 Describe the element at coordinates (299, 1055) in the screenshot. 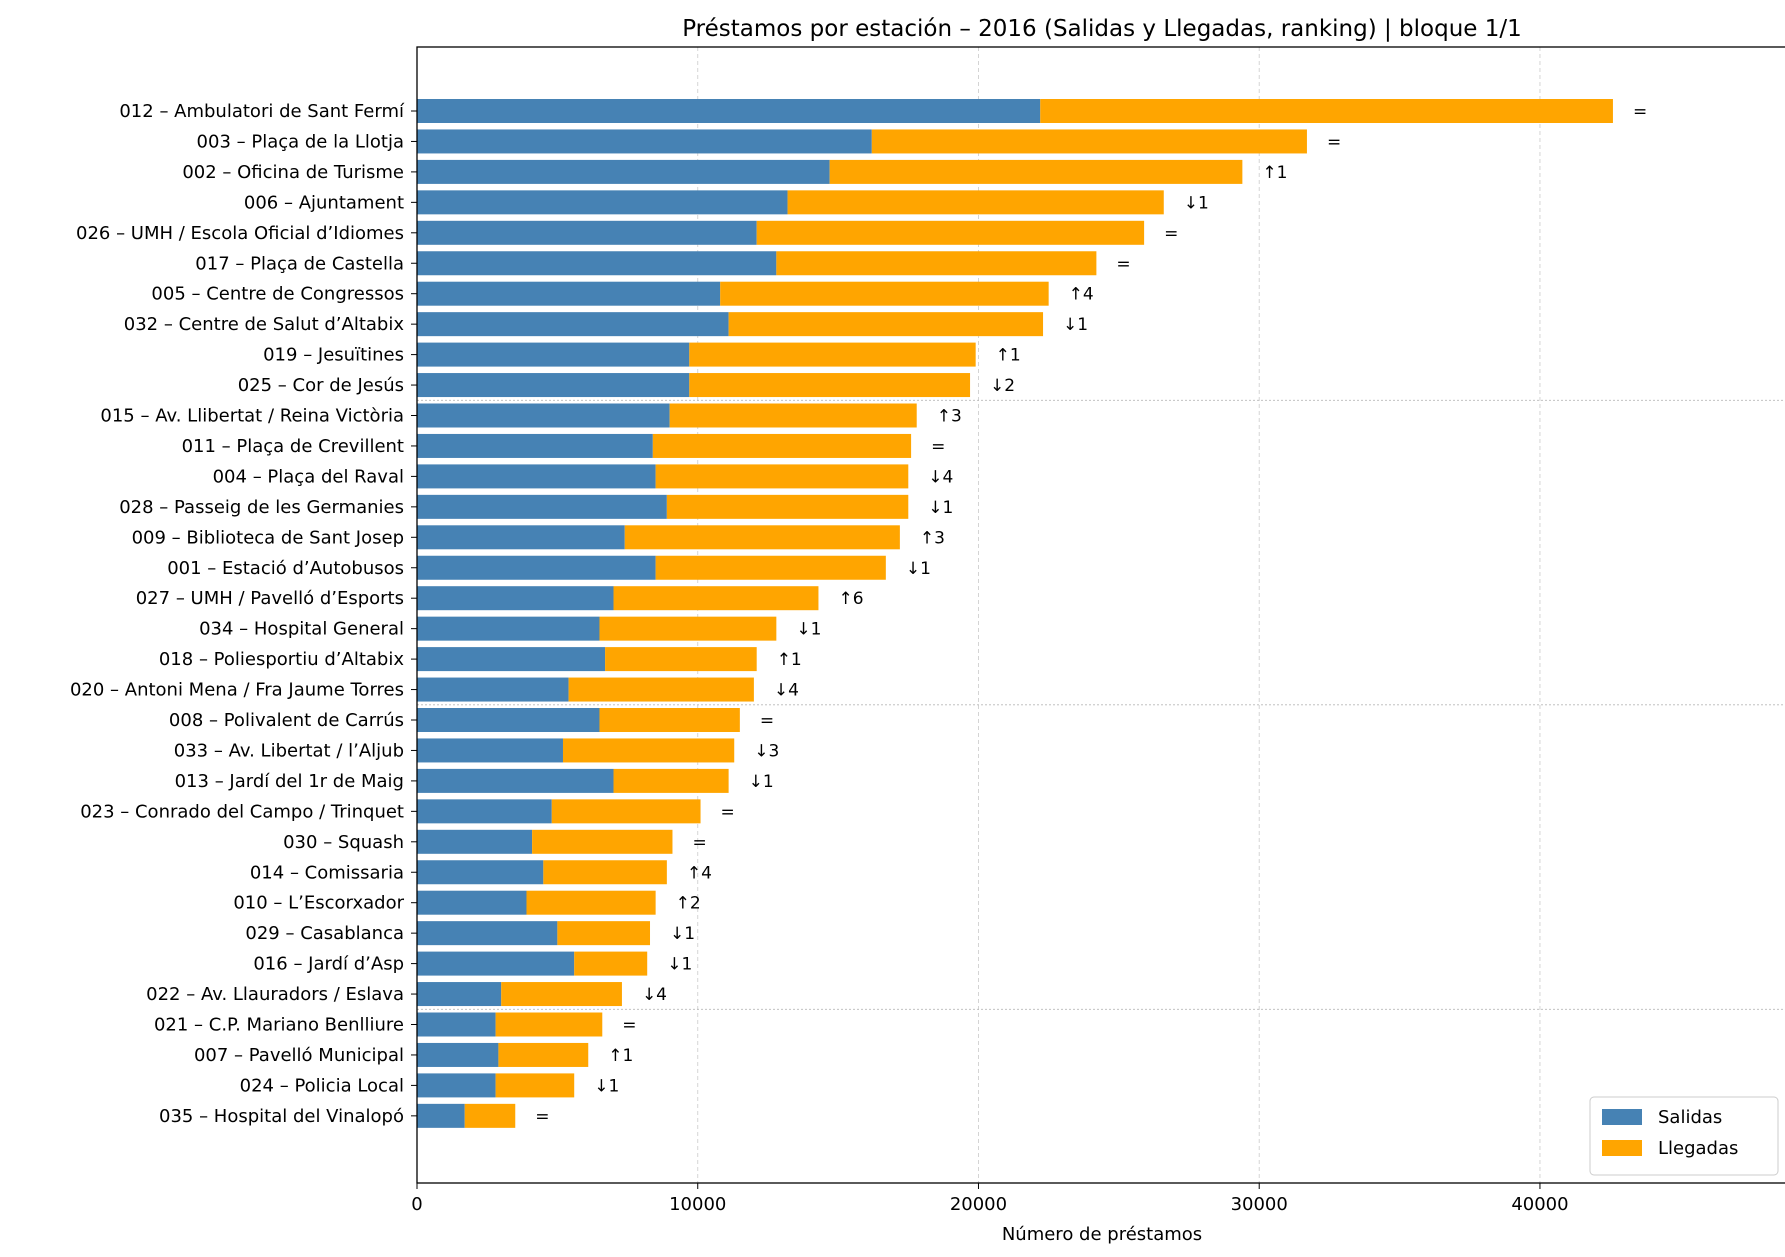

I see `y-tick-label-31: 007 – Pavelló Municipal` at that location.